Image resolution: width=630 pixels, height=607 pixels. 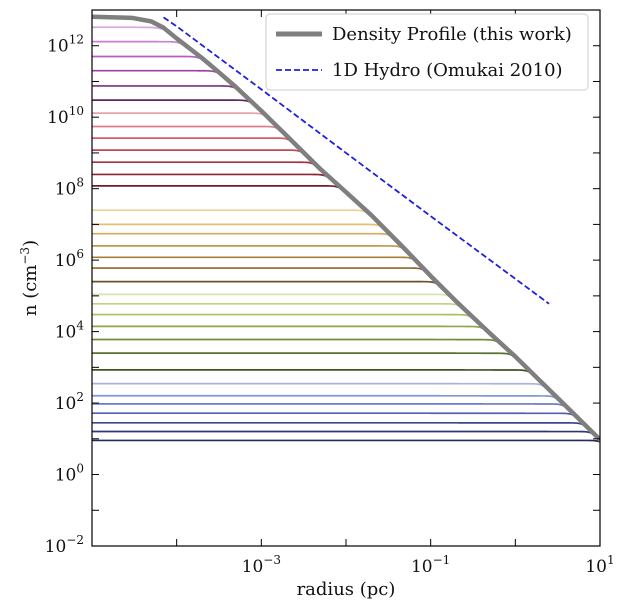 What do you see at coordinates (430, 565) in the screenshot?
I see `x-tick-label: 10⁻¹` at bounding box center [430, 565].